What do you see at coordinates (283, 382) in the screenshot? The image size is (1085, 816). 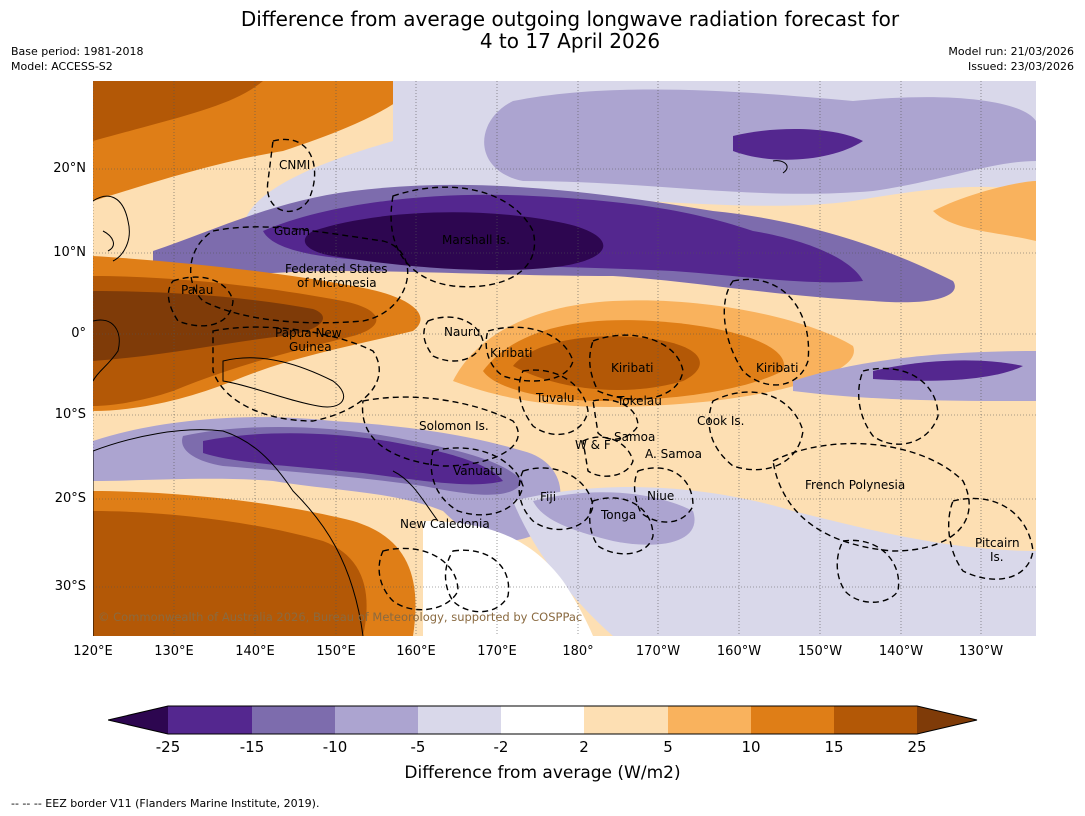 I see `new-guinea-outline` at bounding box center [283, 382].